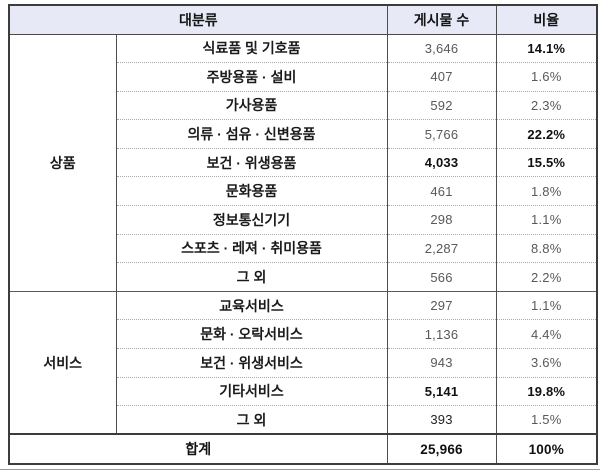 Image resolution: width=600 pixels, height=473 pixels. I want to click on table-row: 그 외 566 2.2%, so click(303, 277).